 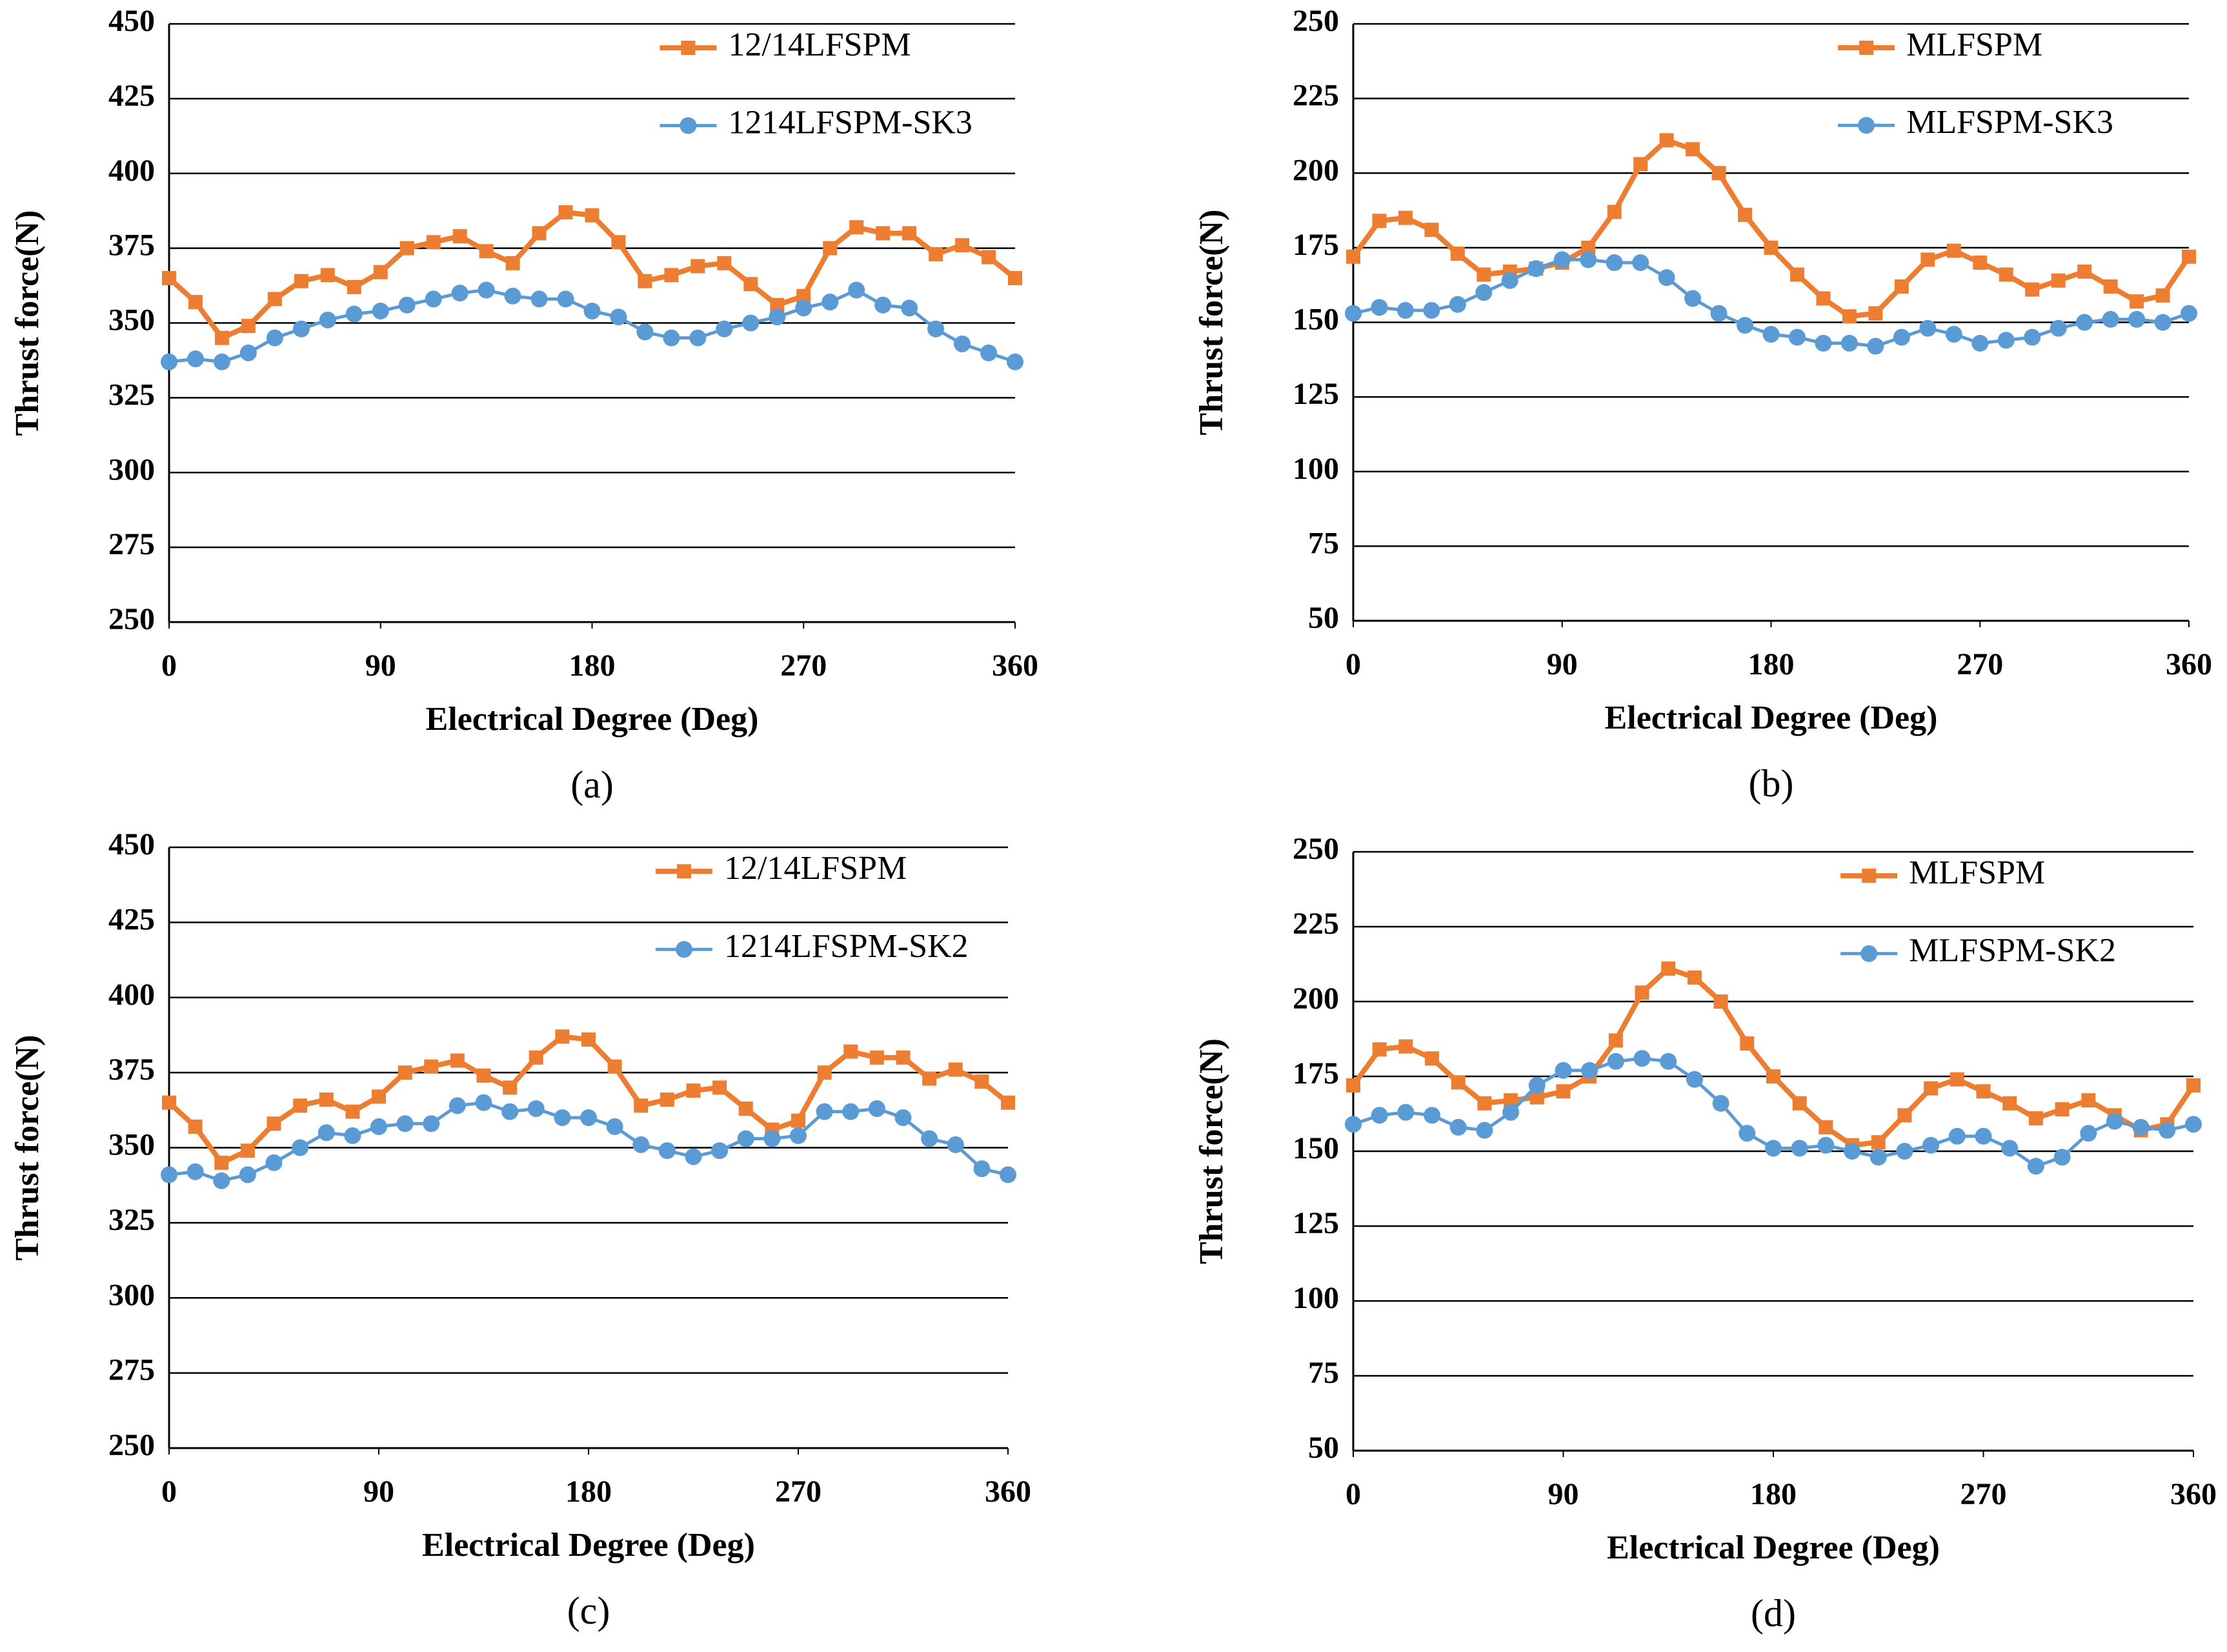 I want to click on legend-marker, so click(x=684, y=949).